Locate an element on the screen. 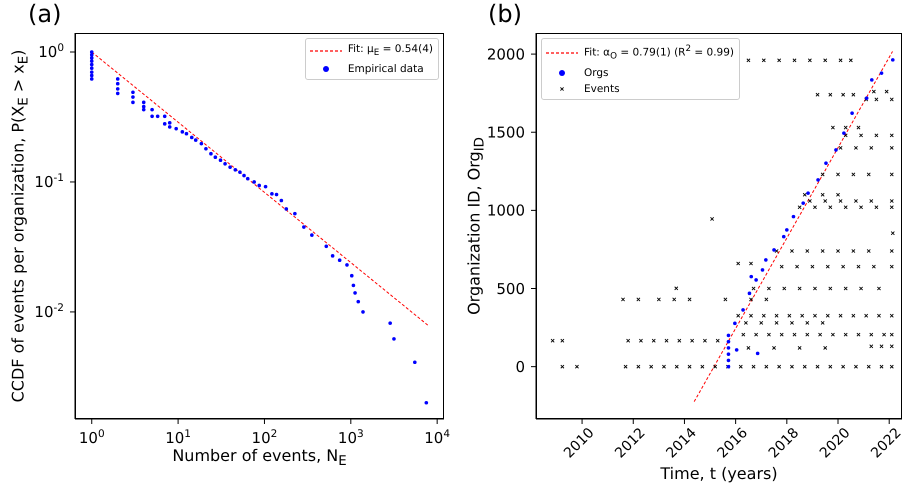 The image size is (912, 490). chart-title: (a) is located at coordinates (45, 14).